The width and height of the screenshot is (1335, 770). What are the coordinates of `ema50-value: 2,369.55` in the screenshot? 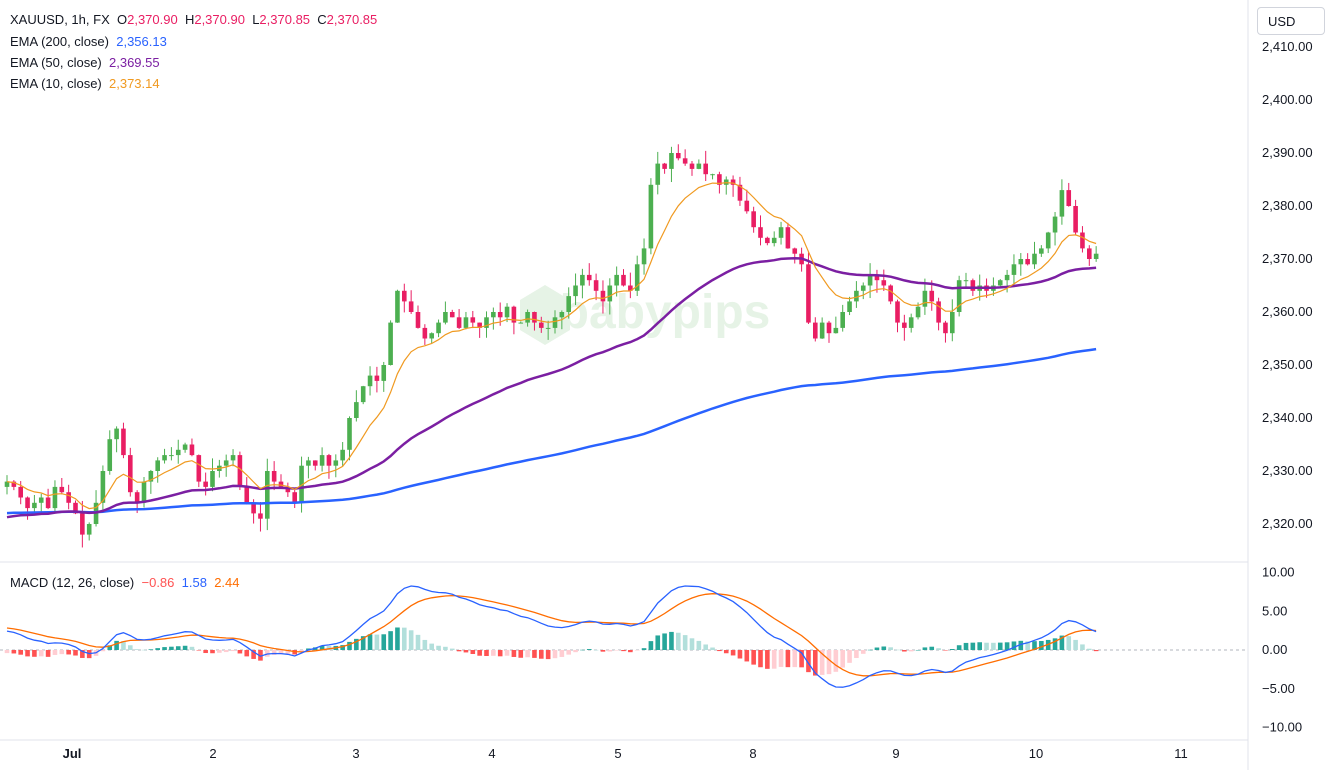 It's located at (134, 62).